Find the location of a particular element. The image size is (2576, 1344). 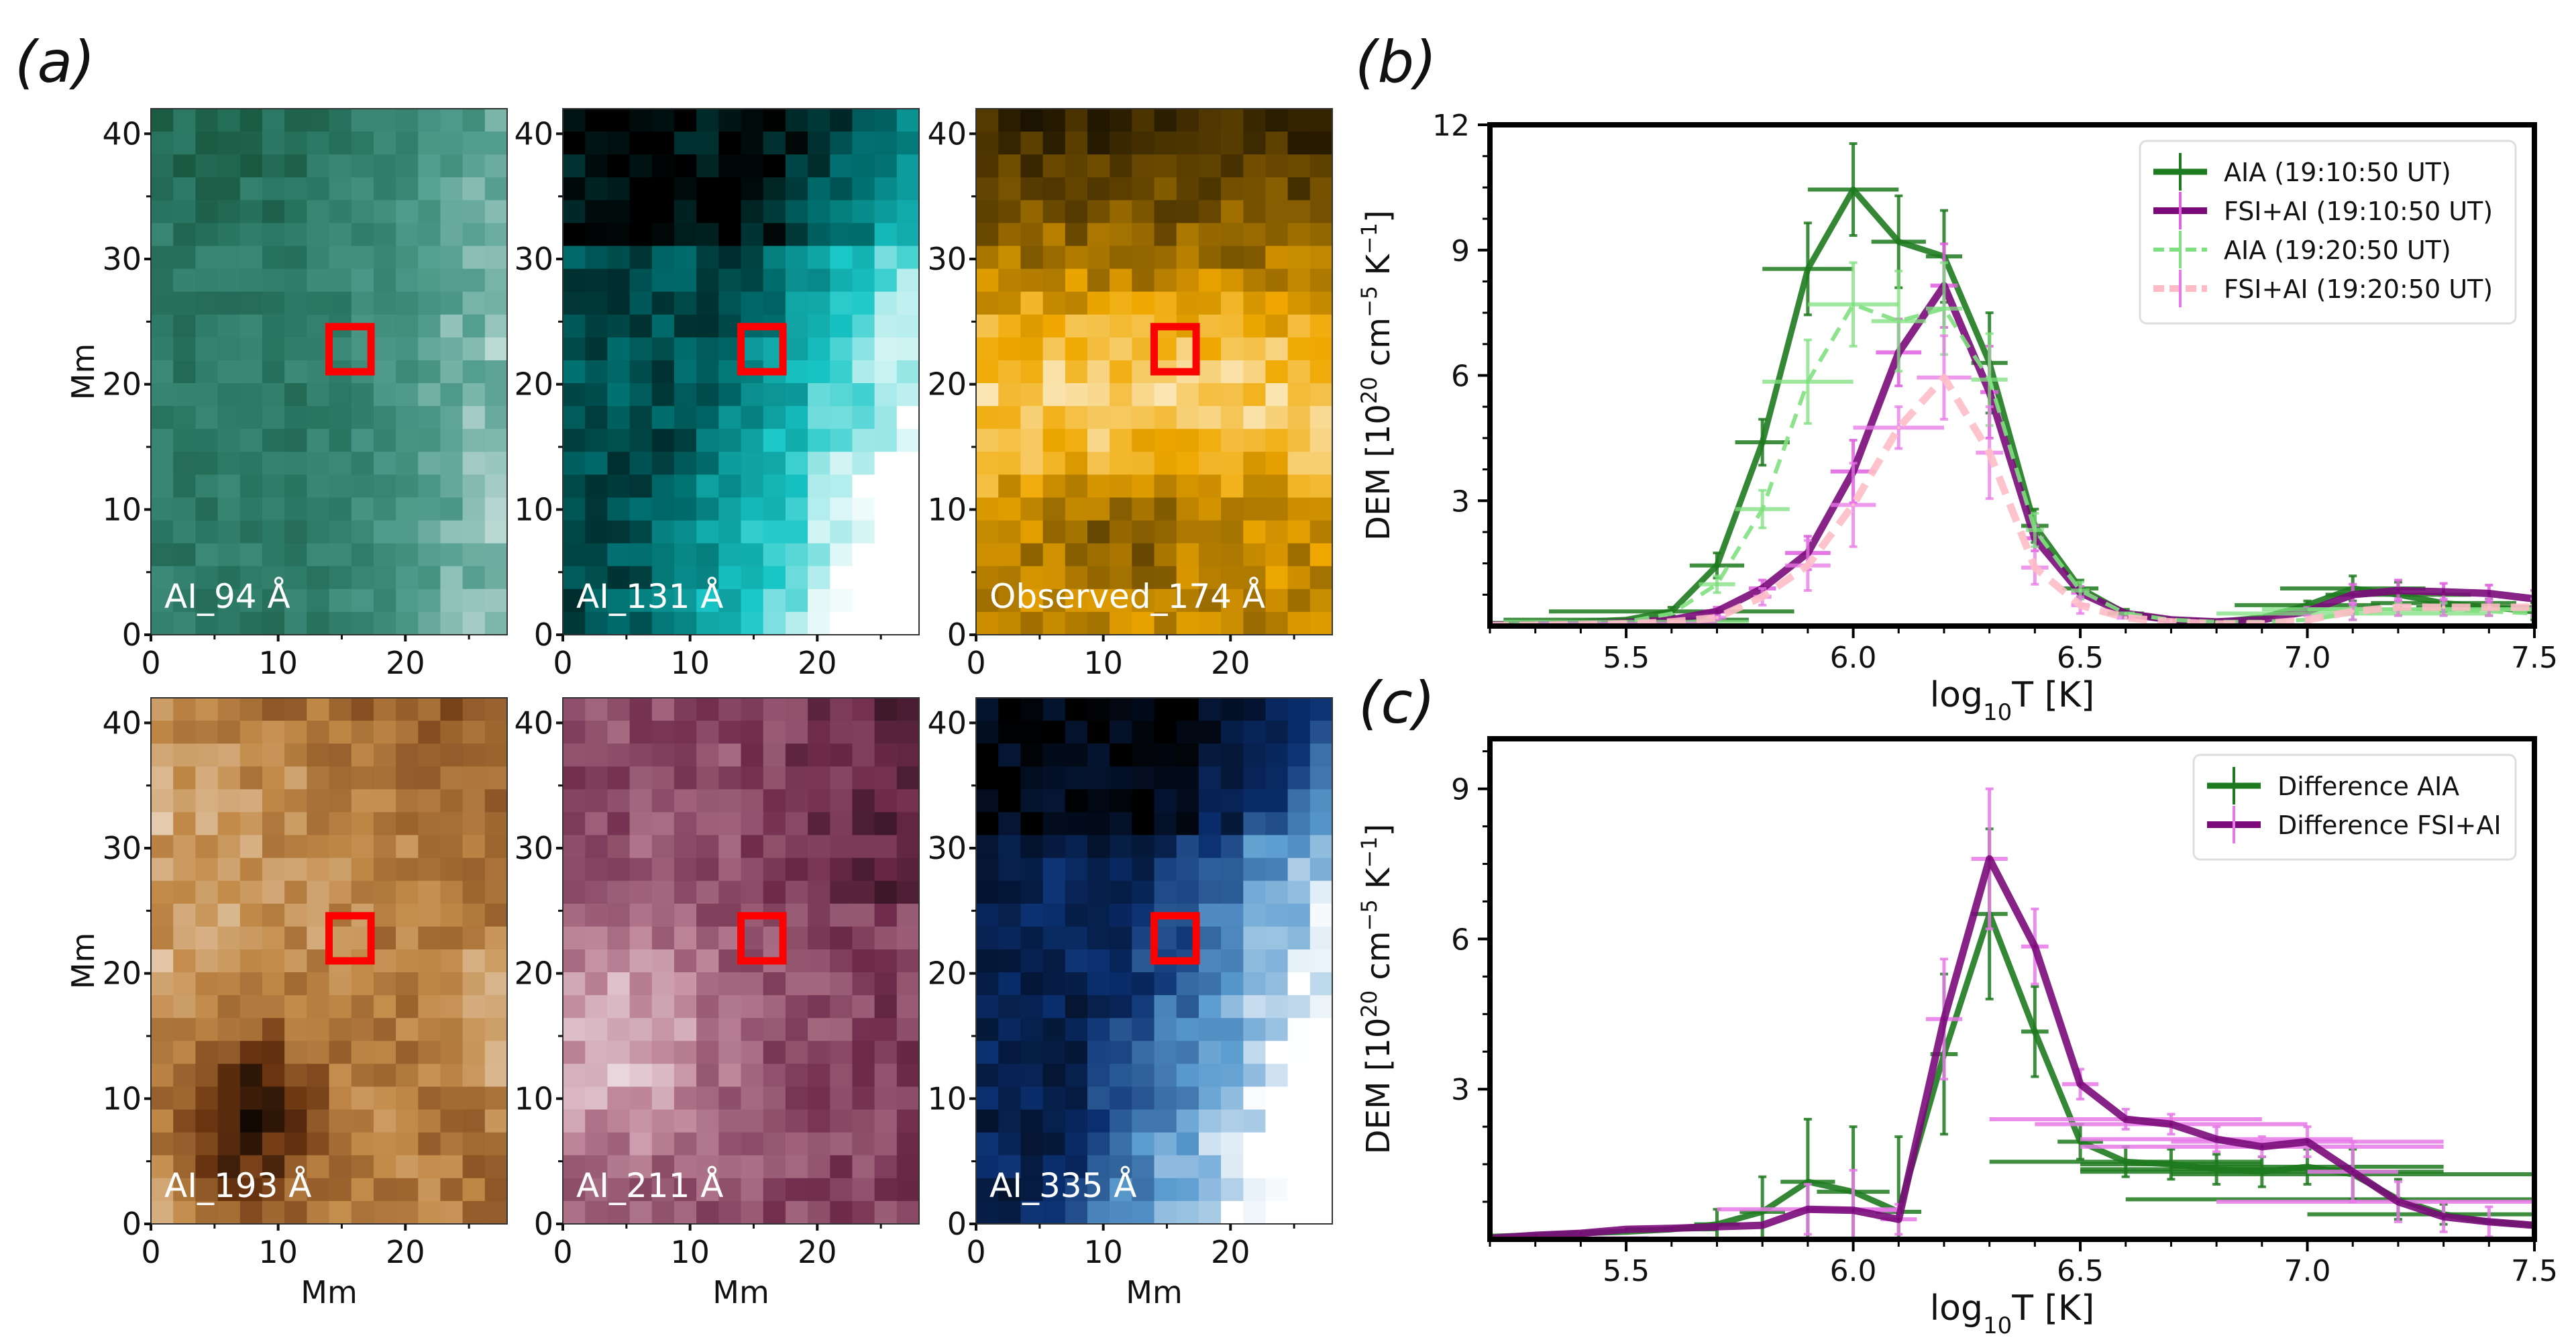

legend-label: Difference FSI+AI is located at coordinates (2389, 825).